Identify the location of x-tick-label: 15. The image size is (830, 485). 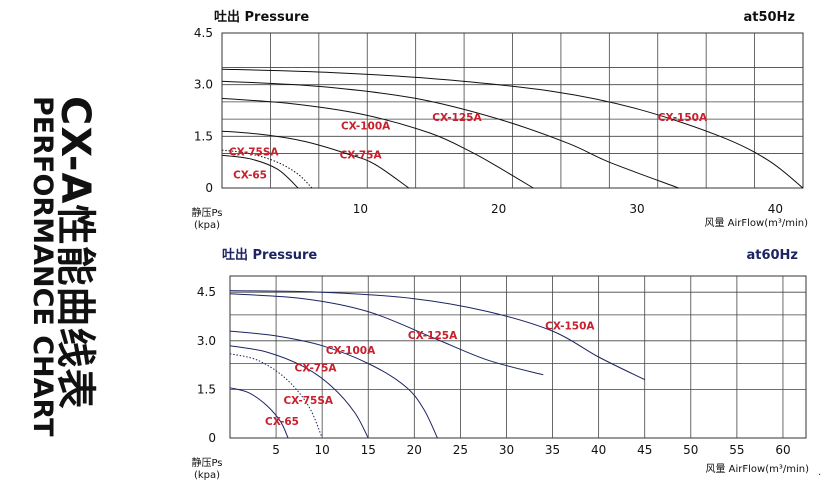
(368, 450).